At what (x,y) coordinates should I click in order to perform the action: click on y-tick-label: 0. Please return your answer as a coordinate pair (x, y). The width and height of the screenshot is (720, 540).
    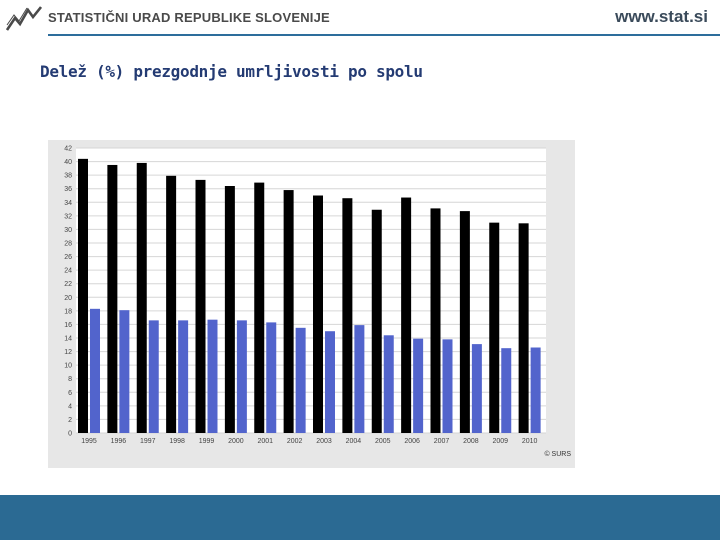
    Looking at the image, I should click on (70, 434).